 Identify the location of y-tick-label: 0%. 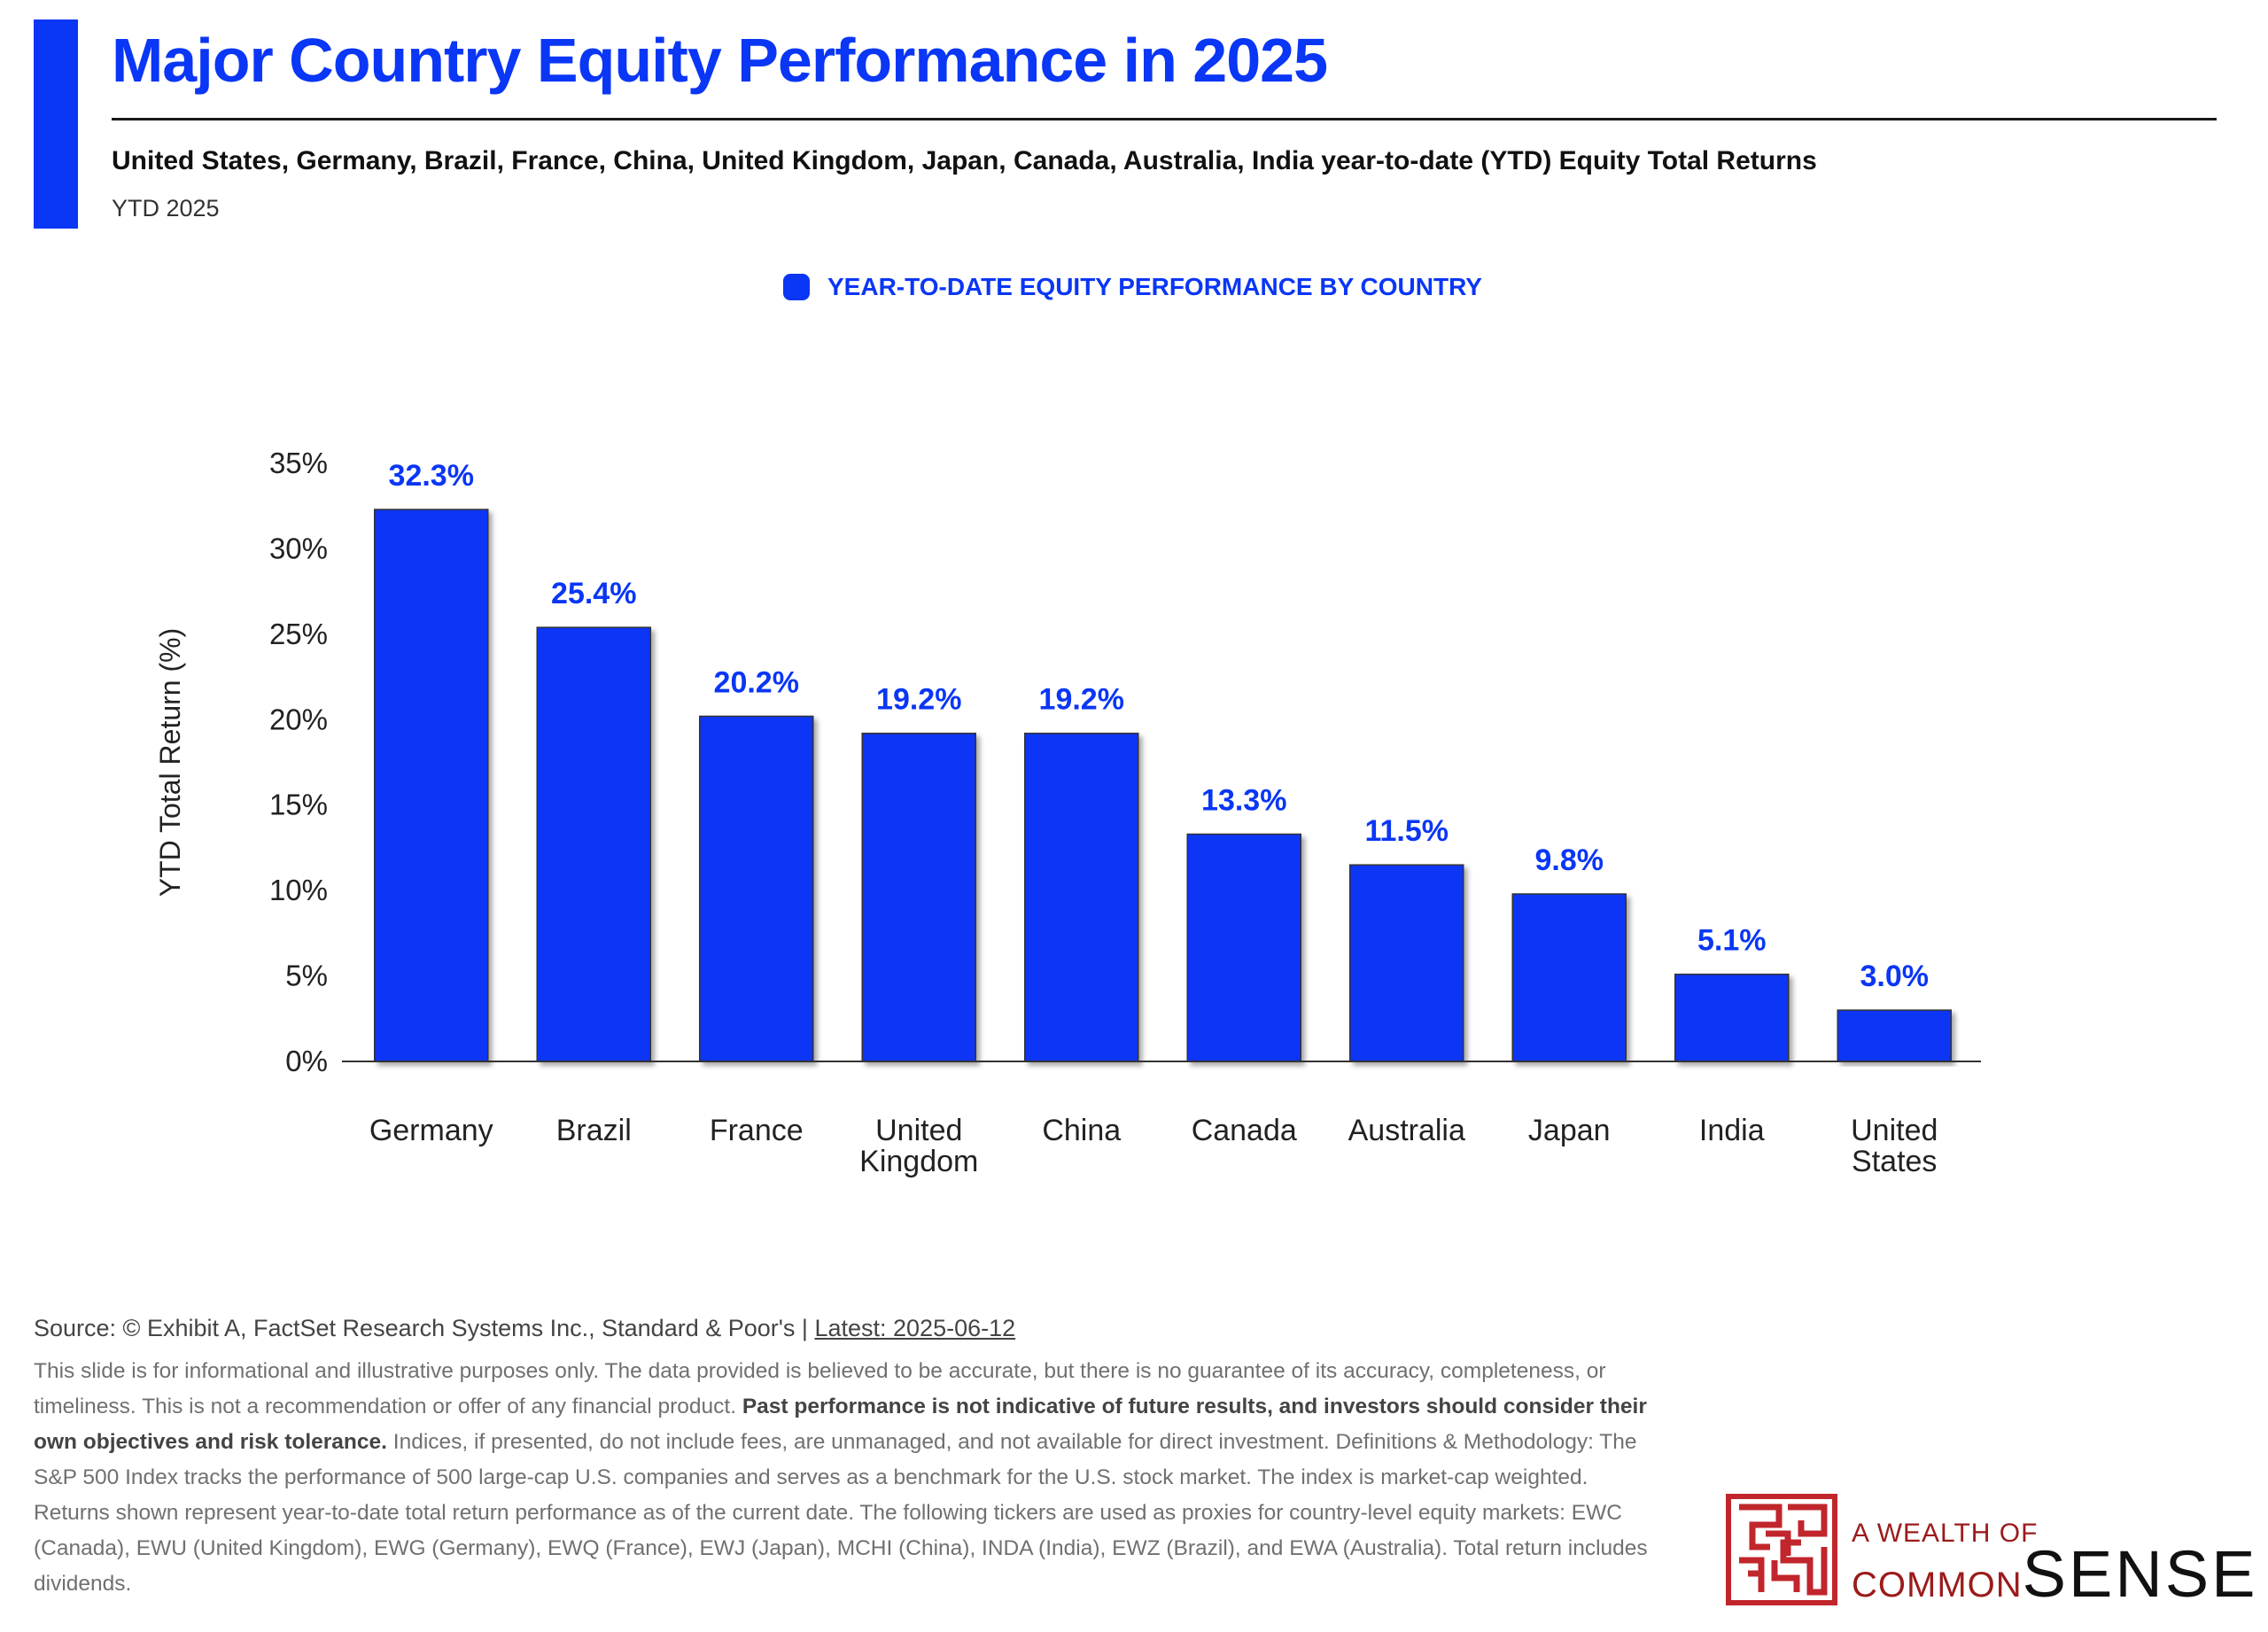
(306, 1061).